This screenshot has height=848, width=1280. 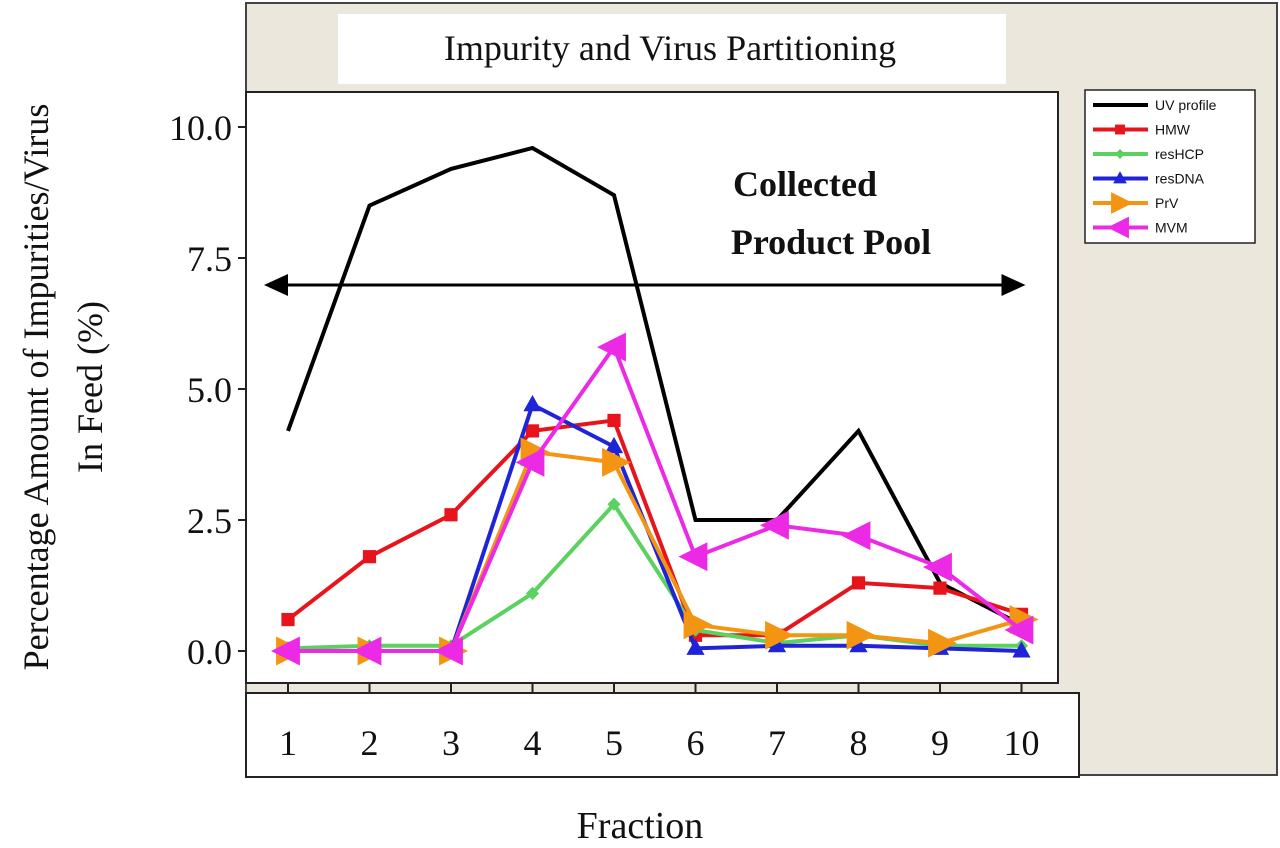 I want to click on arrow-head-right, so click(x=1013, y=285).